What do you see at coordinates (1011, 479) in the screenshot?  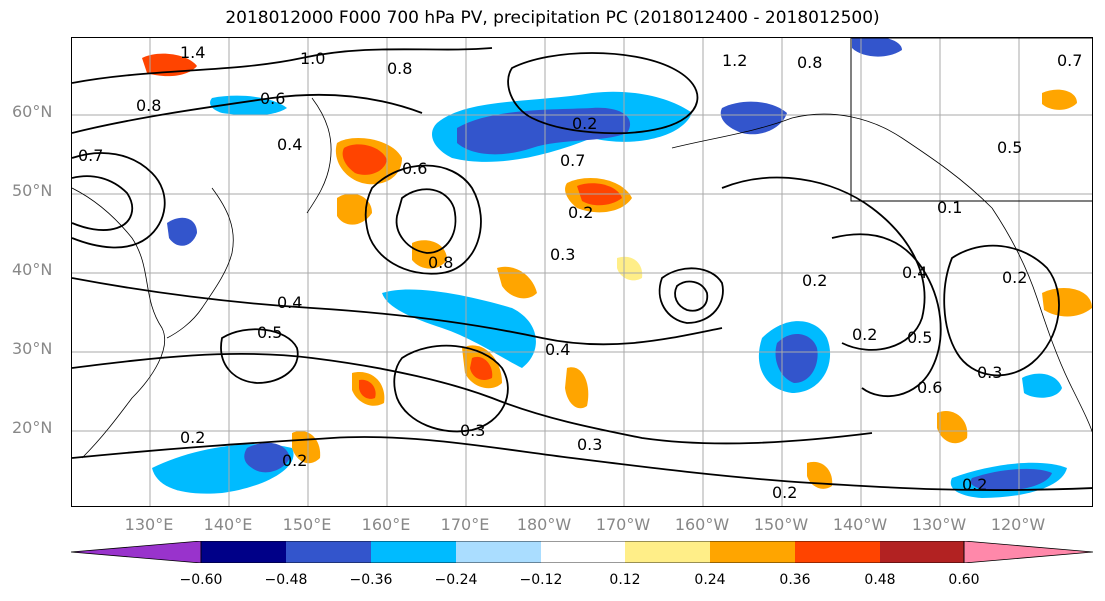 I see `neg-area-south-east-core` at bounding box center [1011, 479].